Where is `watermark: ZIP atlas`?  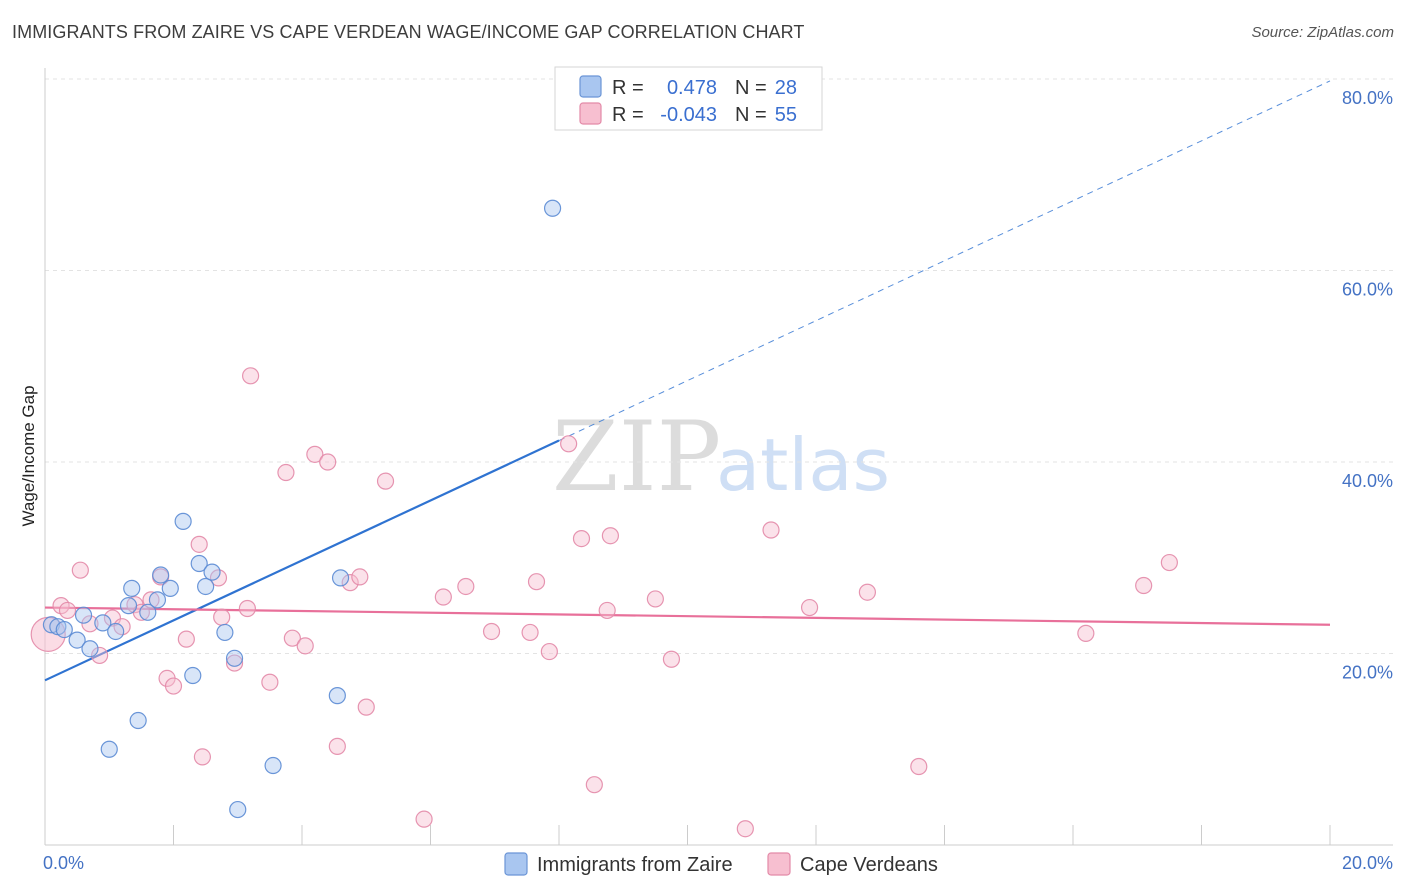
watermark: ZIP atlas is located at coordinates (721, 457).